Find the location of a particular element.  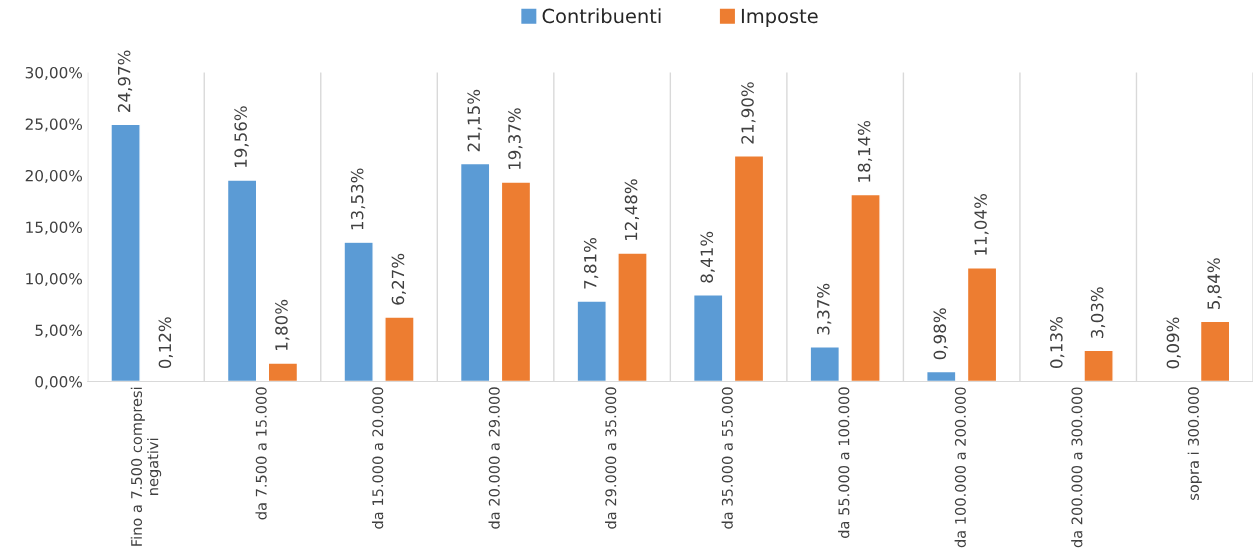

data-label: 7,81% is located at coordinates (591, 263).